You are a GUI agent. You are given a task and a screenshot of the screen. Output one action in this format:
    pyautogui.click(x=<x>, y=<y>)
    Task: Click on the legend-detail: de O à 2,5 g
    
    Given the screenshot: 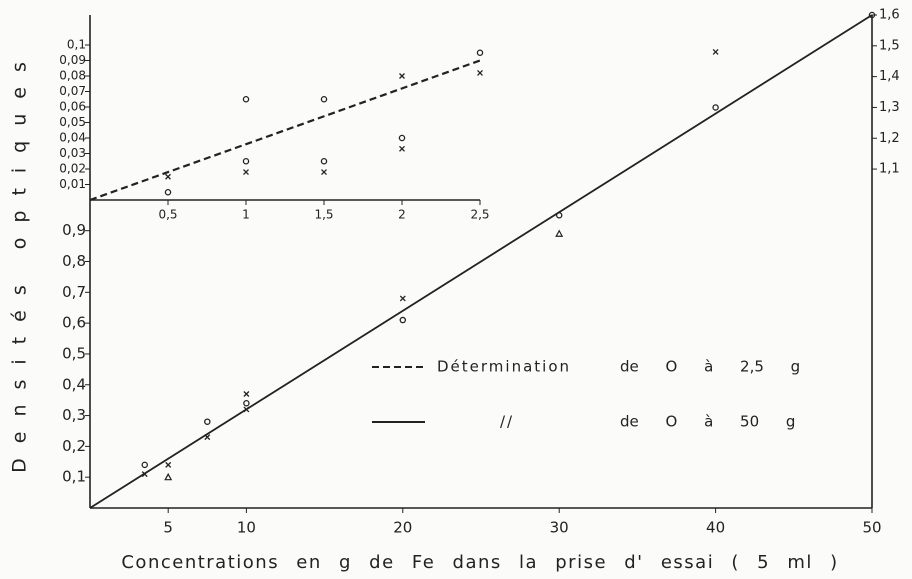 What is the action you would take?
    pyautogui.click(x=710, y=367)
    